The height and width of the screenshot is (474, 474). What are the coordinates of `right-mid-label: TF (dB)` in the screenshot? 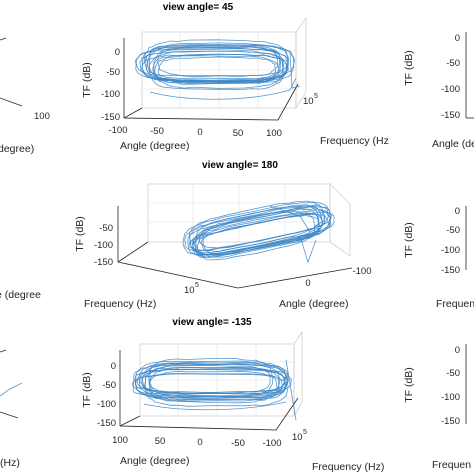 It's located at (409, 240).